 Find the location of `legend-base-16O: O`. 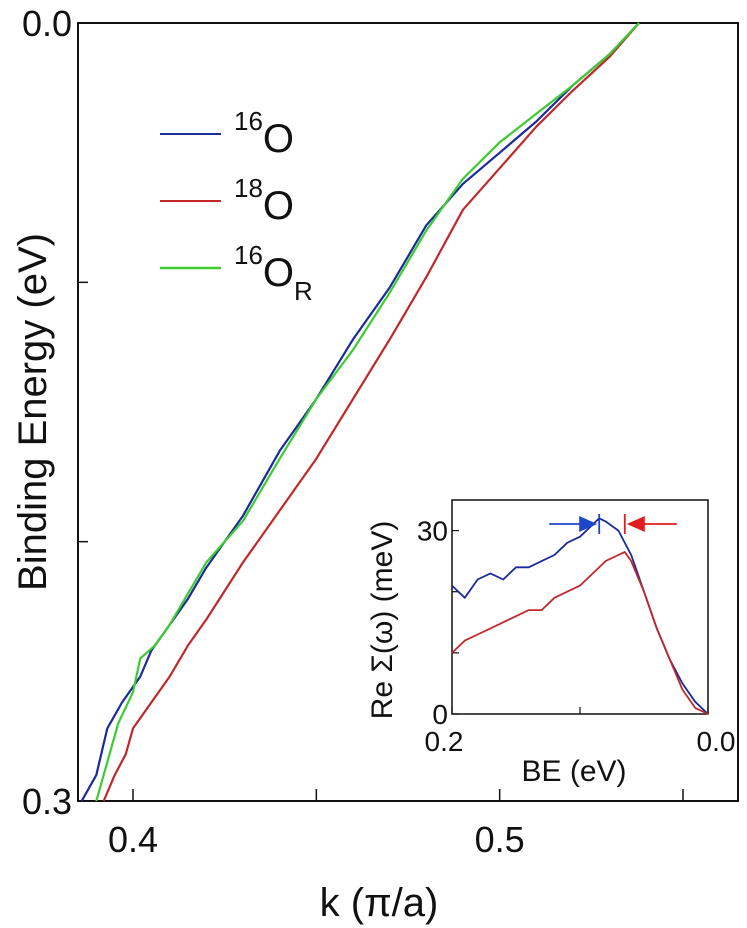

legend-base-16O: O is located at coordinates (278, 139).